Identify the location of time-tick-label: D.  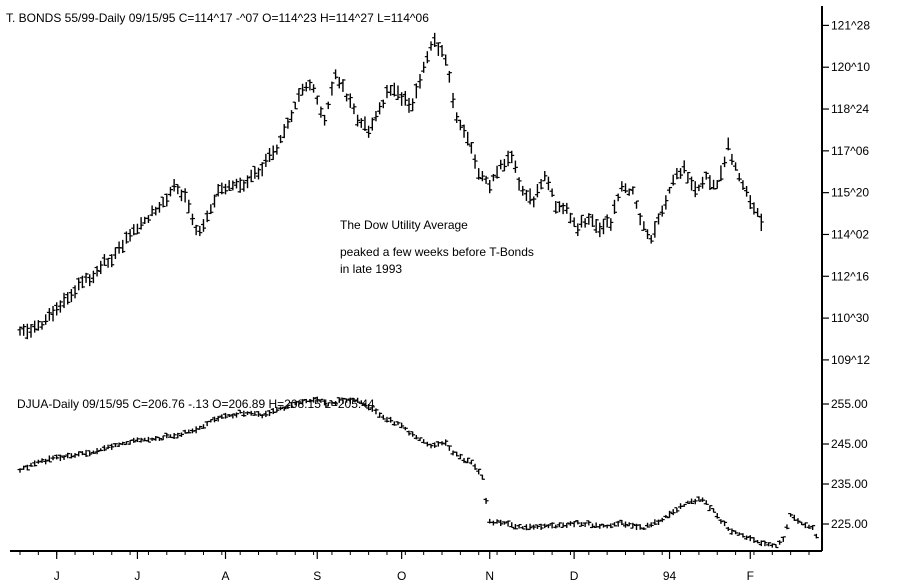
(574, 576).